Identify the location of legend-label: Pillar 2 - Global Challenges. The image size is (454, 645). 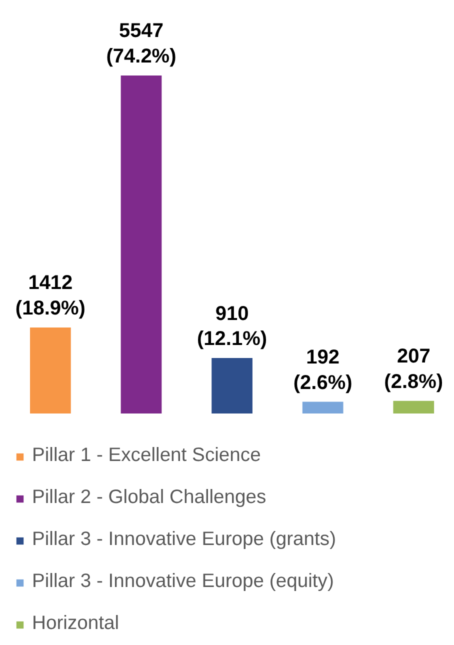
(149, 498).